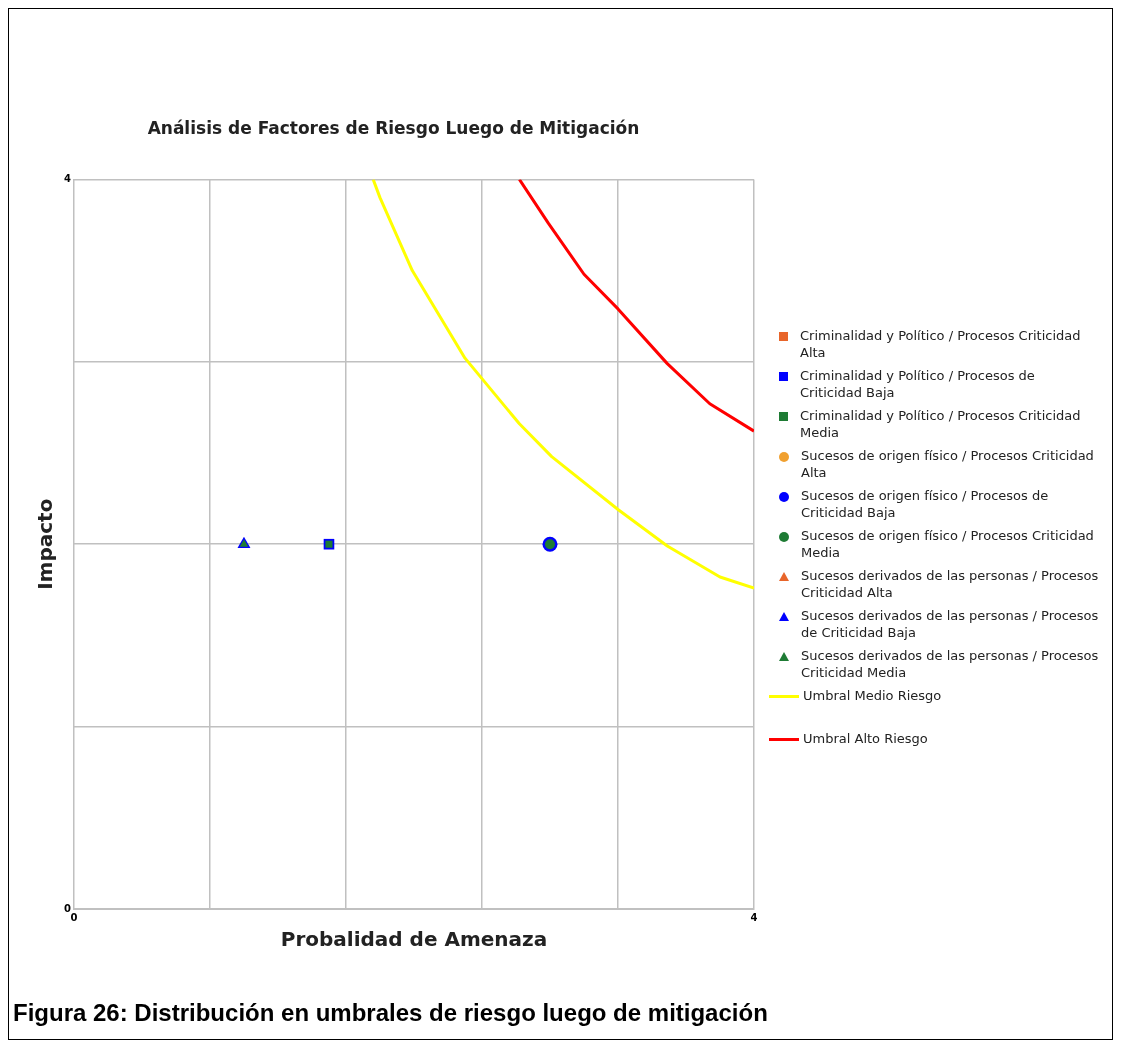 The height and width of the screenshot is (1048, 1121). What do you see at coordinates (393, 127) in the screenshot?
I see `chart-title: Análisis de Factores de Riesgo Luego de Mitigación` at bounding box center [393, 127].